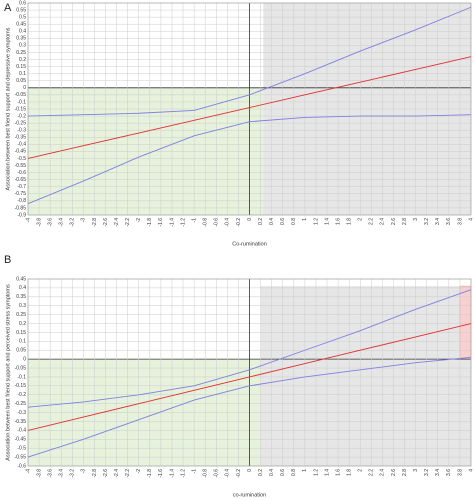 Image resolution: width=474 pixels, height=500 pixels. I want to click on x-tick-label: 1.4, so click(327, 221).